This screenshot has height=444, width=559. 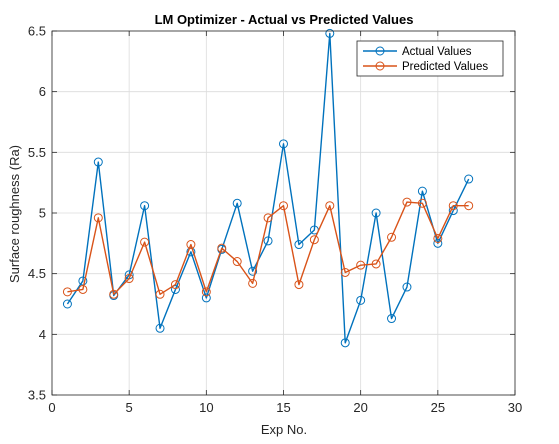 What do you see at coordinates (515, 407) in the screenshot?
I see `x-tick-label: 30` at bounding box center [515, 407].